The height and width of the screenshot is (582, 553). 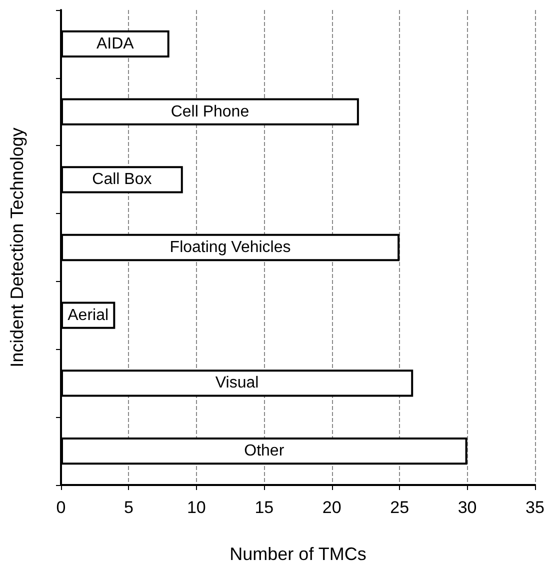 What do you see at coordinates (61, 507) in the screenshot?
I see `x-tick-label: 0` at bounding box center [61, 507].